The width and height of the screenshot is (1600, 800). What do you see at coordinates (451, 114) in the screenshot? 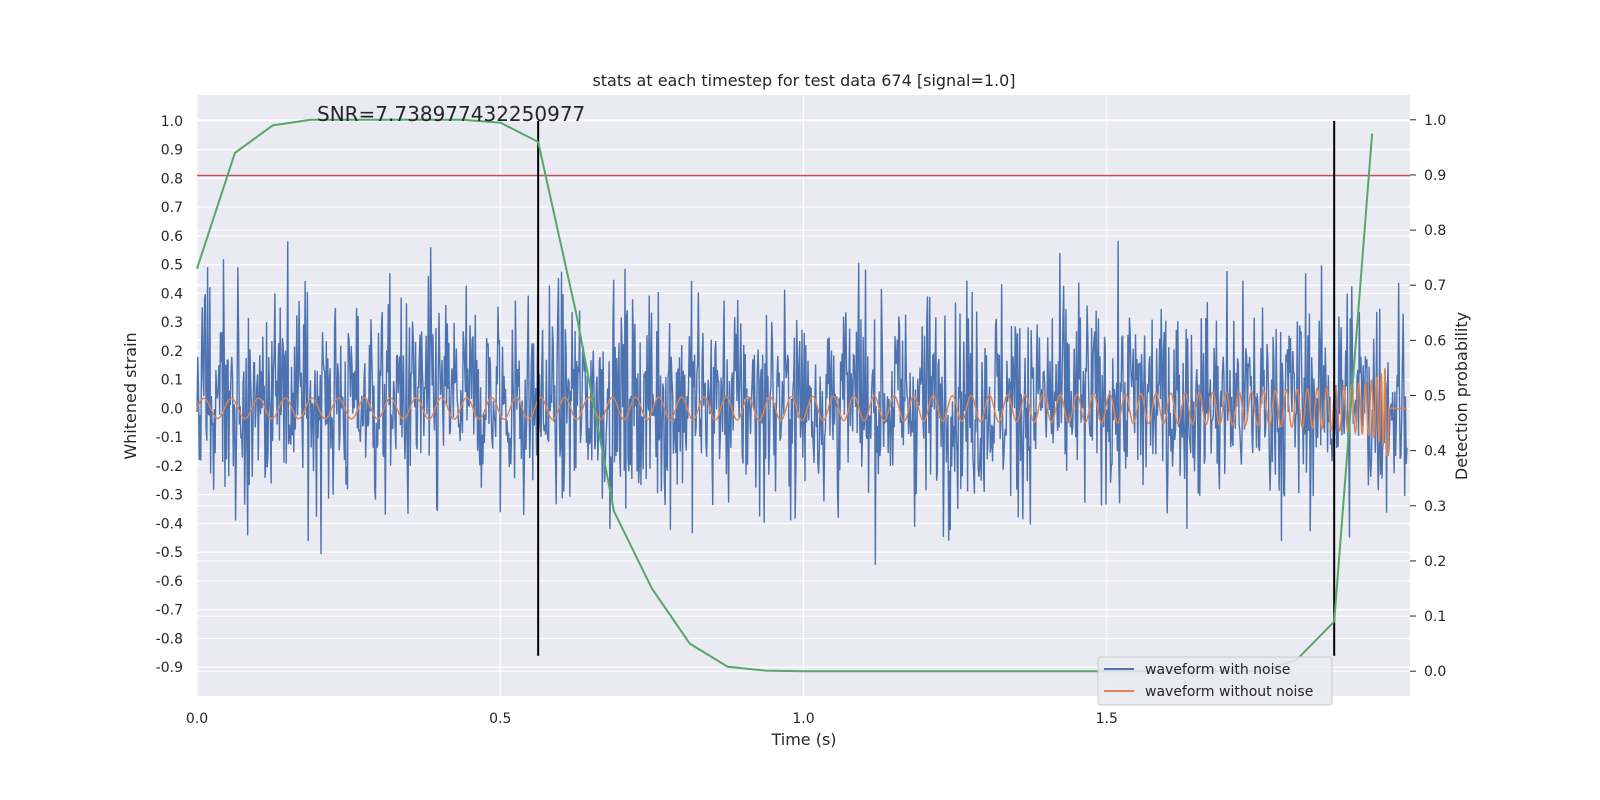
I see `snr-annotation: SNR=7.738977432250977` at bounding box center [451, 114].